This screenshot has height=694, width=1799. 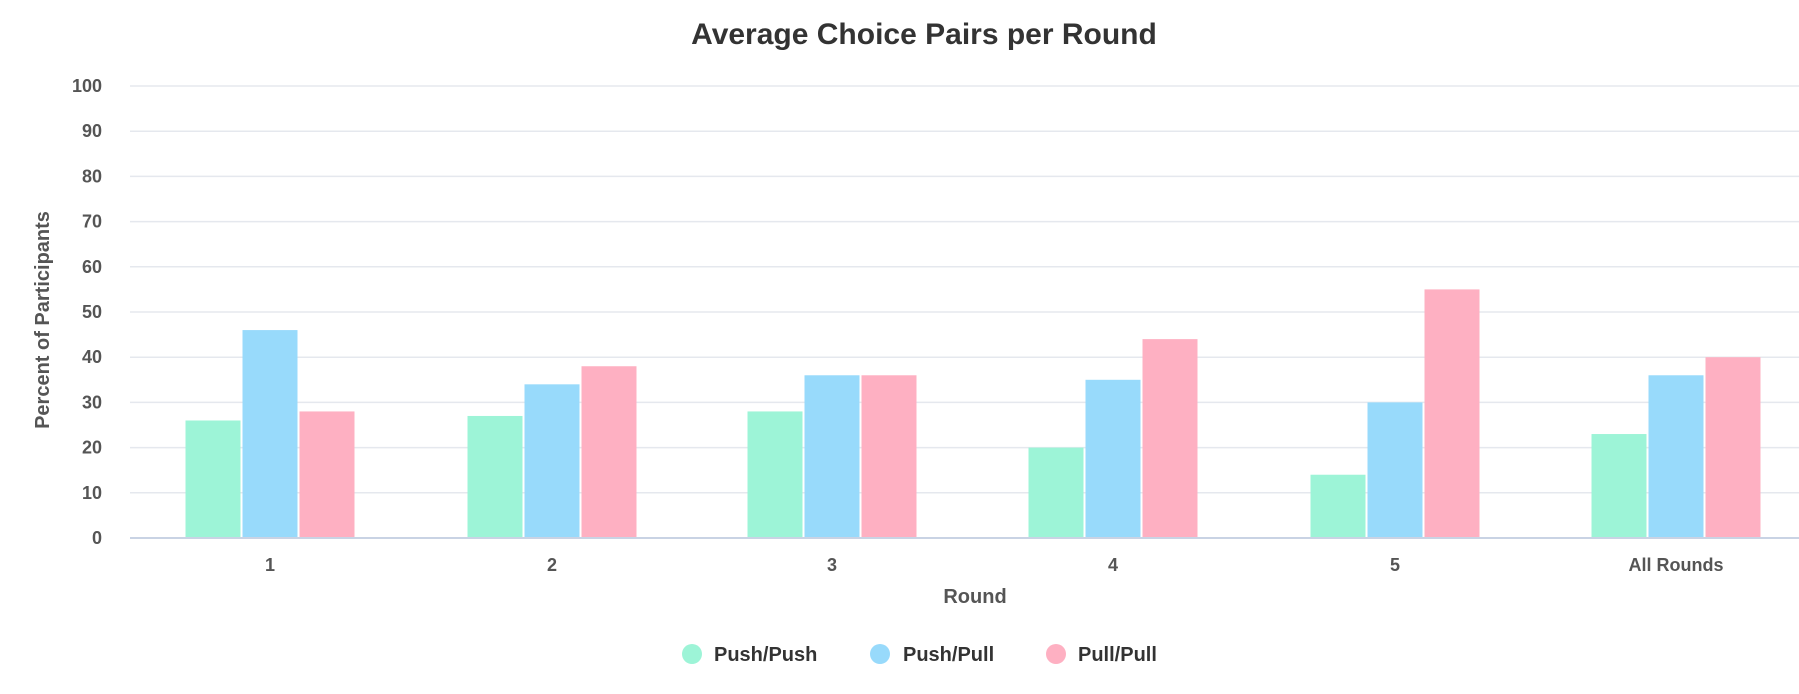 What do you see at coordinates (765, 655) in the screenshot?
I see `legend-label: Push/Push` at bounding box center [765, 655].